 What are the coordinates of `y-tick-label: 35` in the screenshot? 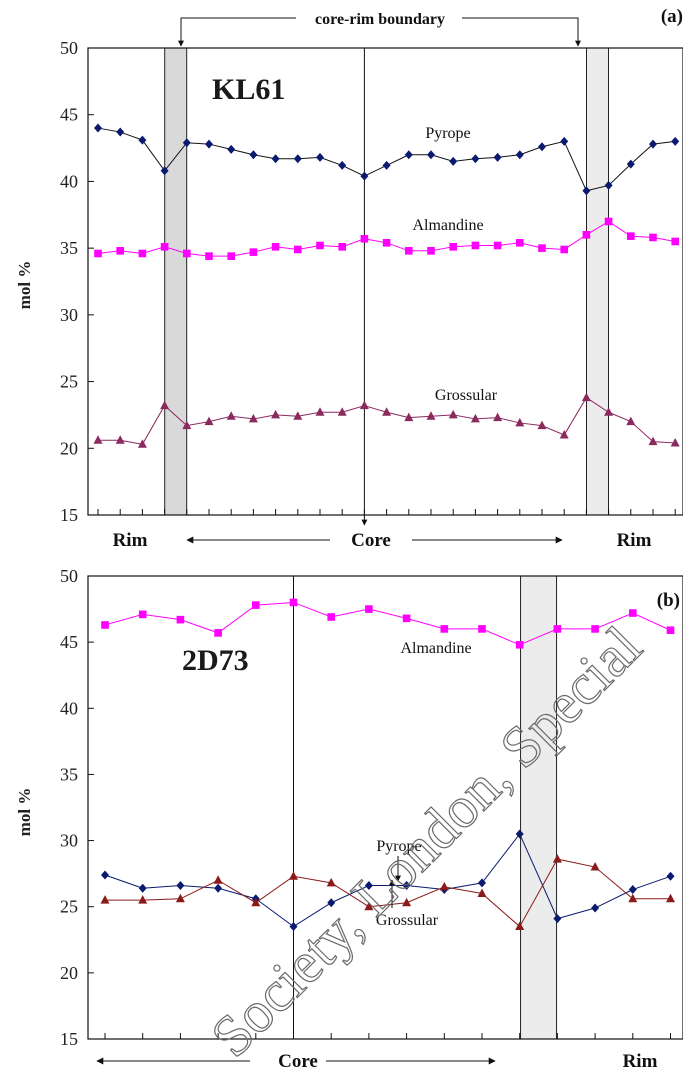 It's located at (69, 774).